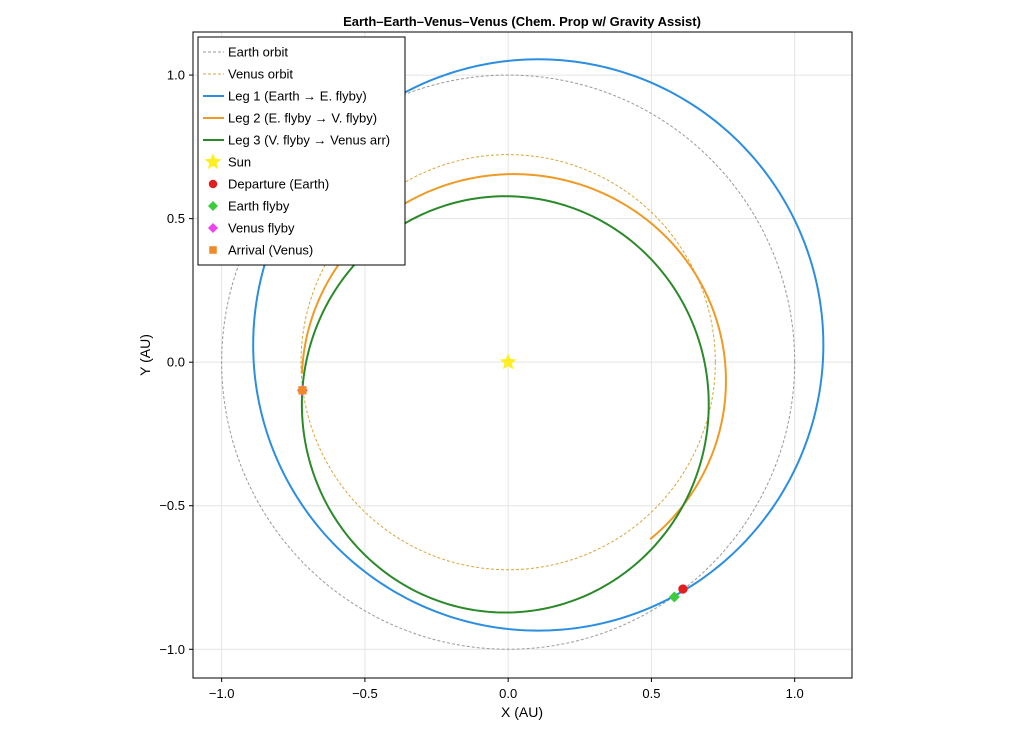  What do you see at coordinates (239, 162) in the screenshot?
I see `legend-label-6: Sun` at bounding box center [239, 162].